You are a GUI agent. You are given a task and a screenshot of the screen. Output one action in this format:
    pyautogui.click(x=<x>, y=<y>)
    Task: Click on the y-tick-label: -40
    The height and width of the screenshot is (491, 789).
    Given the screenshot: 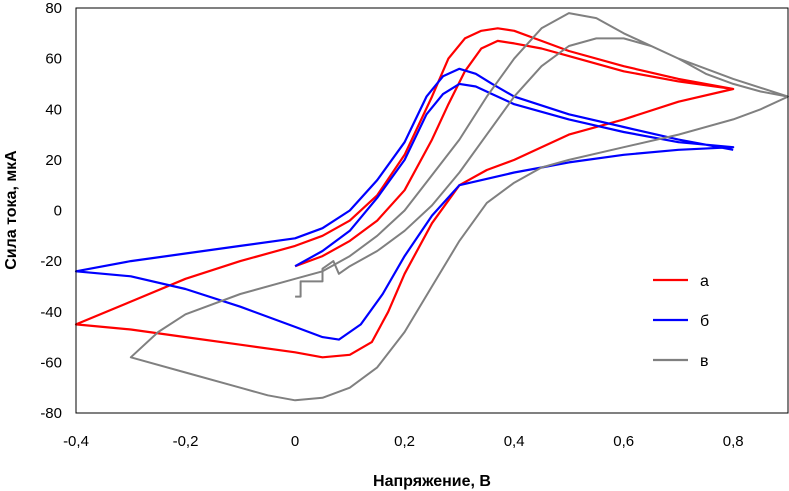 What is the action you would take?
    pyautogui.click(x=51, y=312)
    